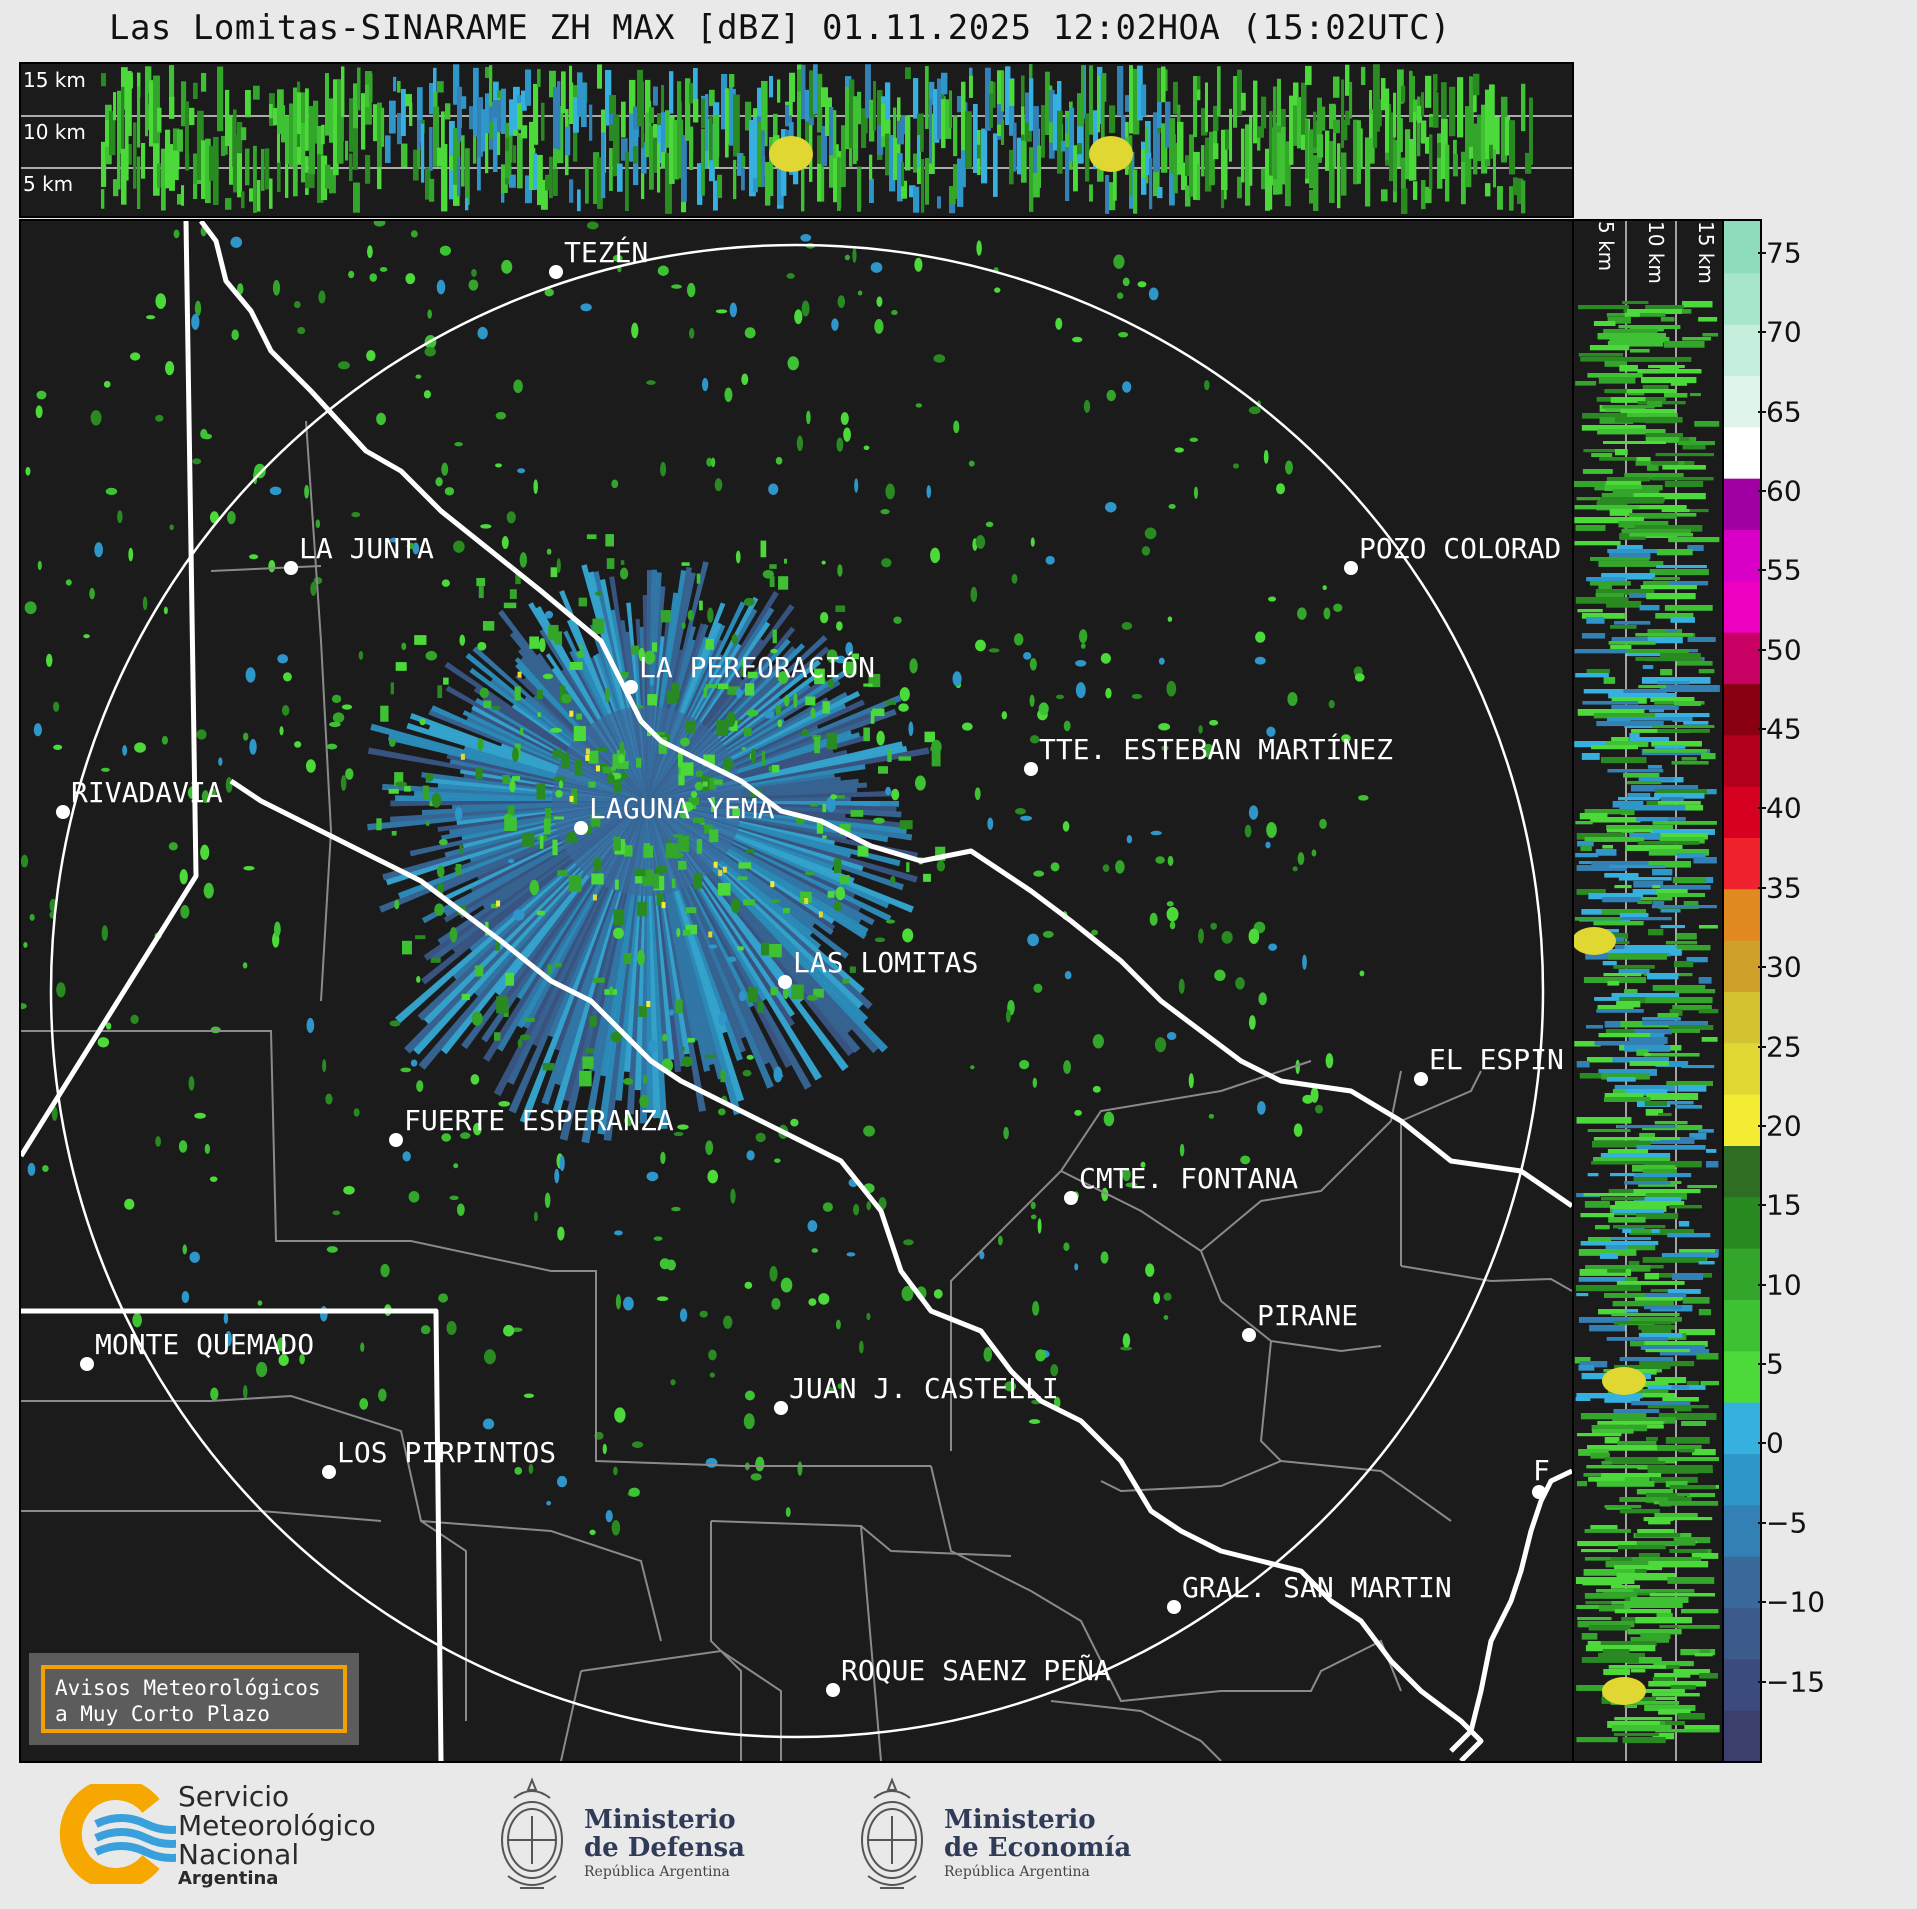 The width and height of the screenshot is (1917, 1909). What do you see at coordinates (1656, 252) in the screenshot?
I see `side-altitude-label-10: 10 km` at bounding box center [1656, 252].